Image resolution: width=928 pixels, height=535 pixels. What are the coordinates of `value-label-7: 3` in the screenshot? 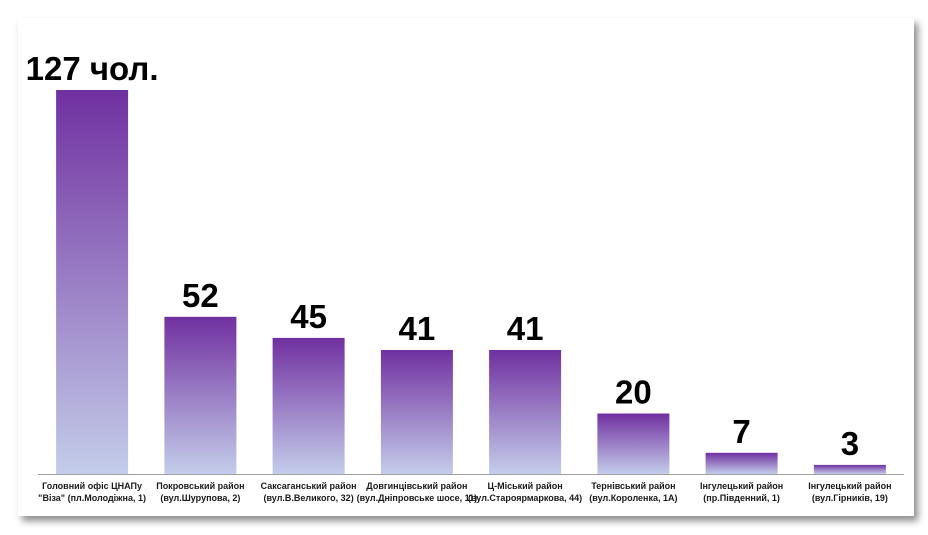 It's located at (850, 443).